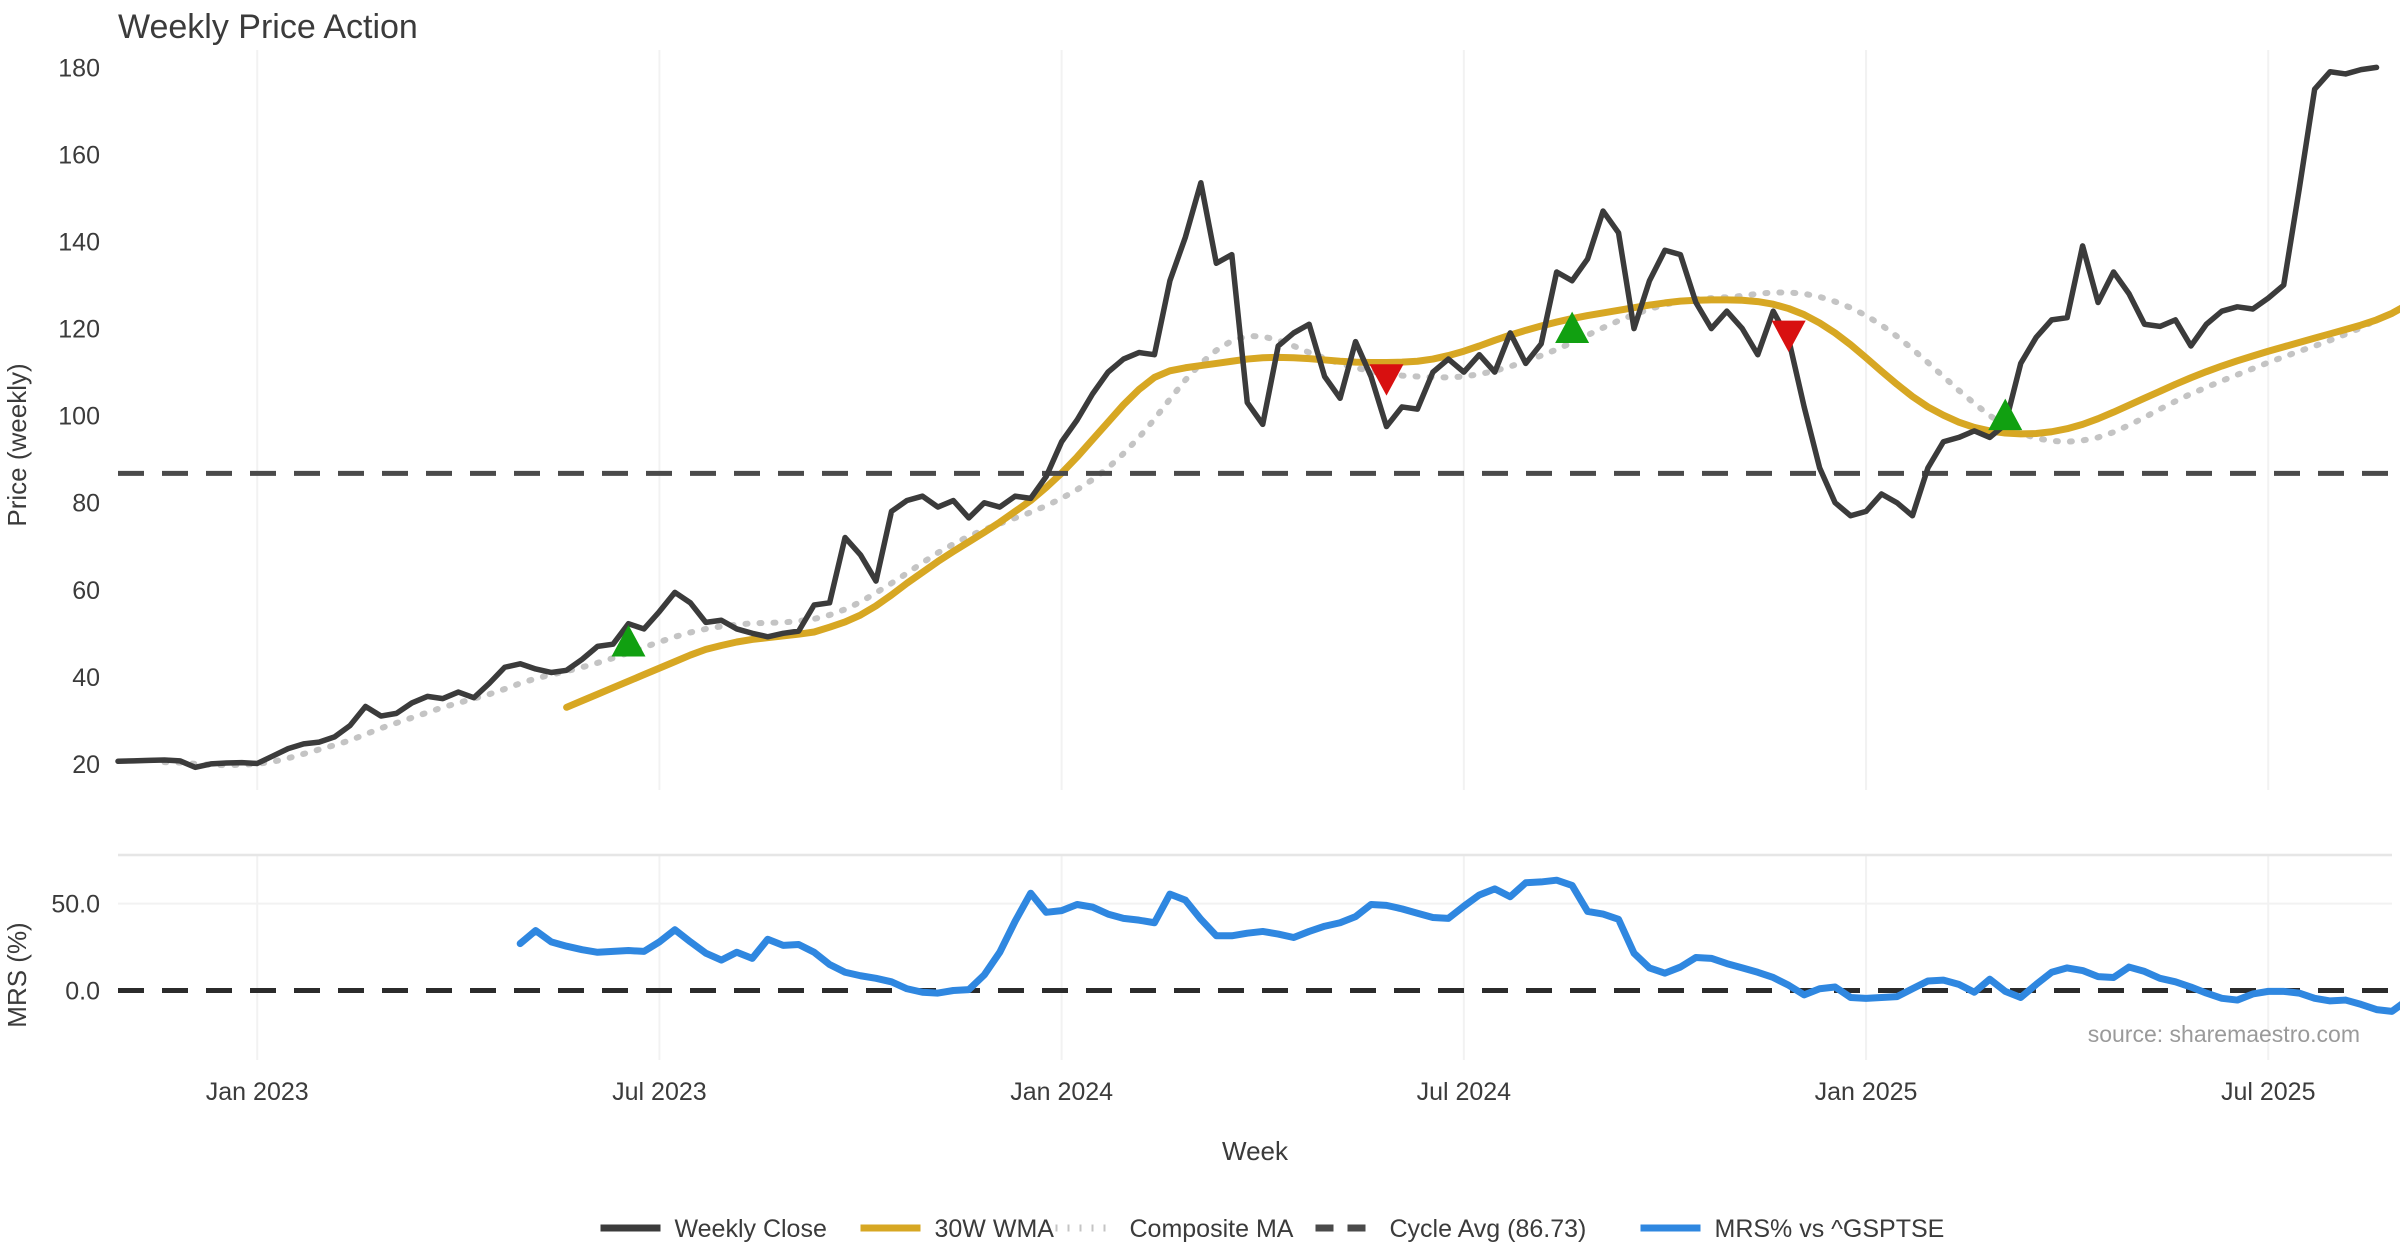  I want to click on svg-text: 80, so click(86, 504).